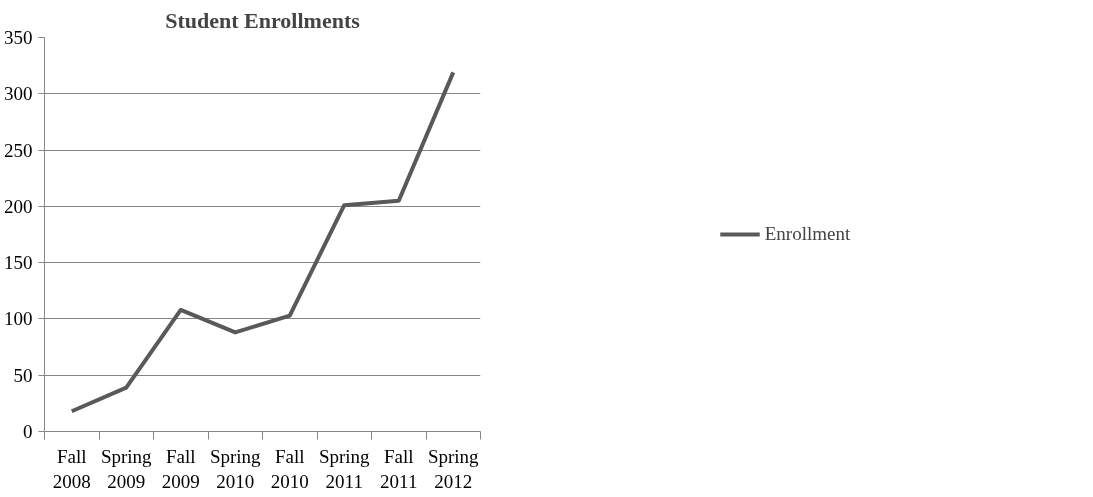  I want to click on y-tick-label: 250, so click(18, 150).